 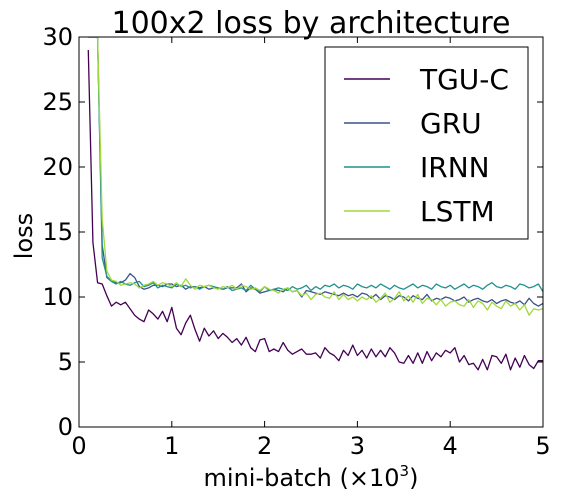 What do you see at coordinates (370, 478) in the screenshot?
I see `x-axis-unit: (×10` at bounding box center [370, 478].